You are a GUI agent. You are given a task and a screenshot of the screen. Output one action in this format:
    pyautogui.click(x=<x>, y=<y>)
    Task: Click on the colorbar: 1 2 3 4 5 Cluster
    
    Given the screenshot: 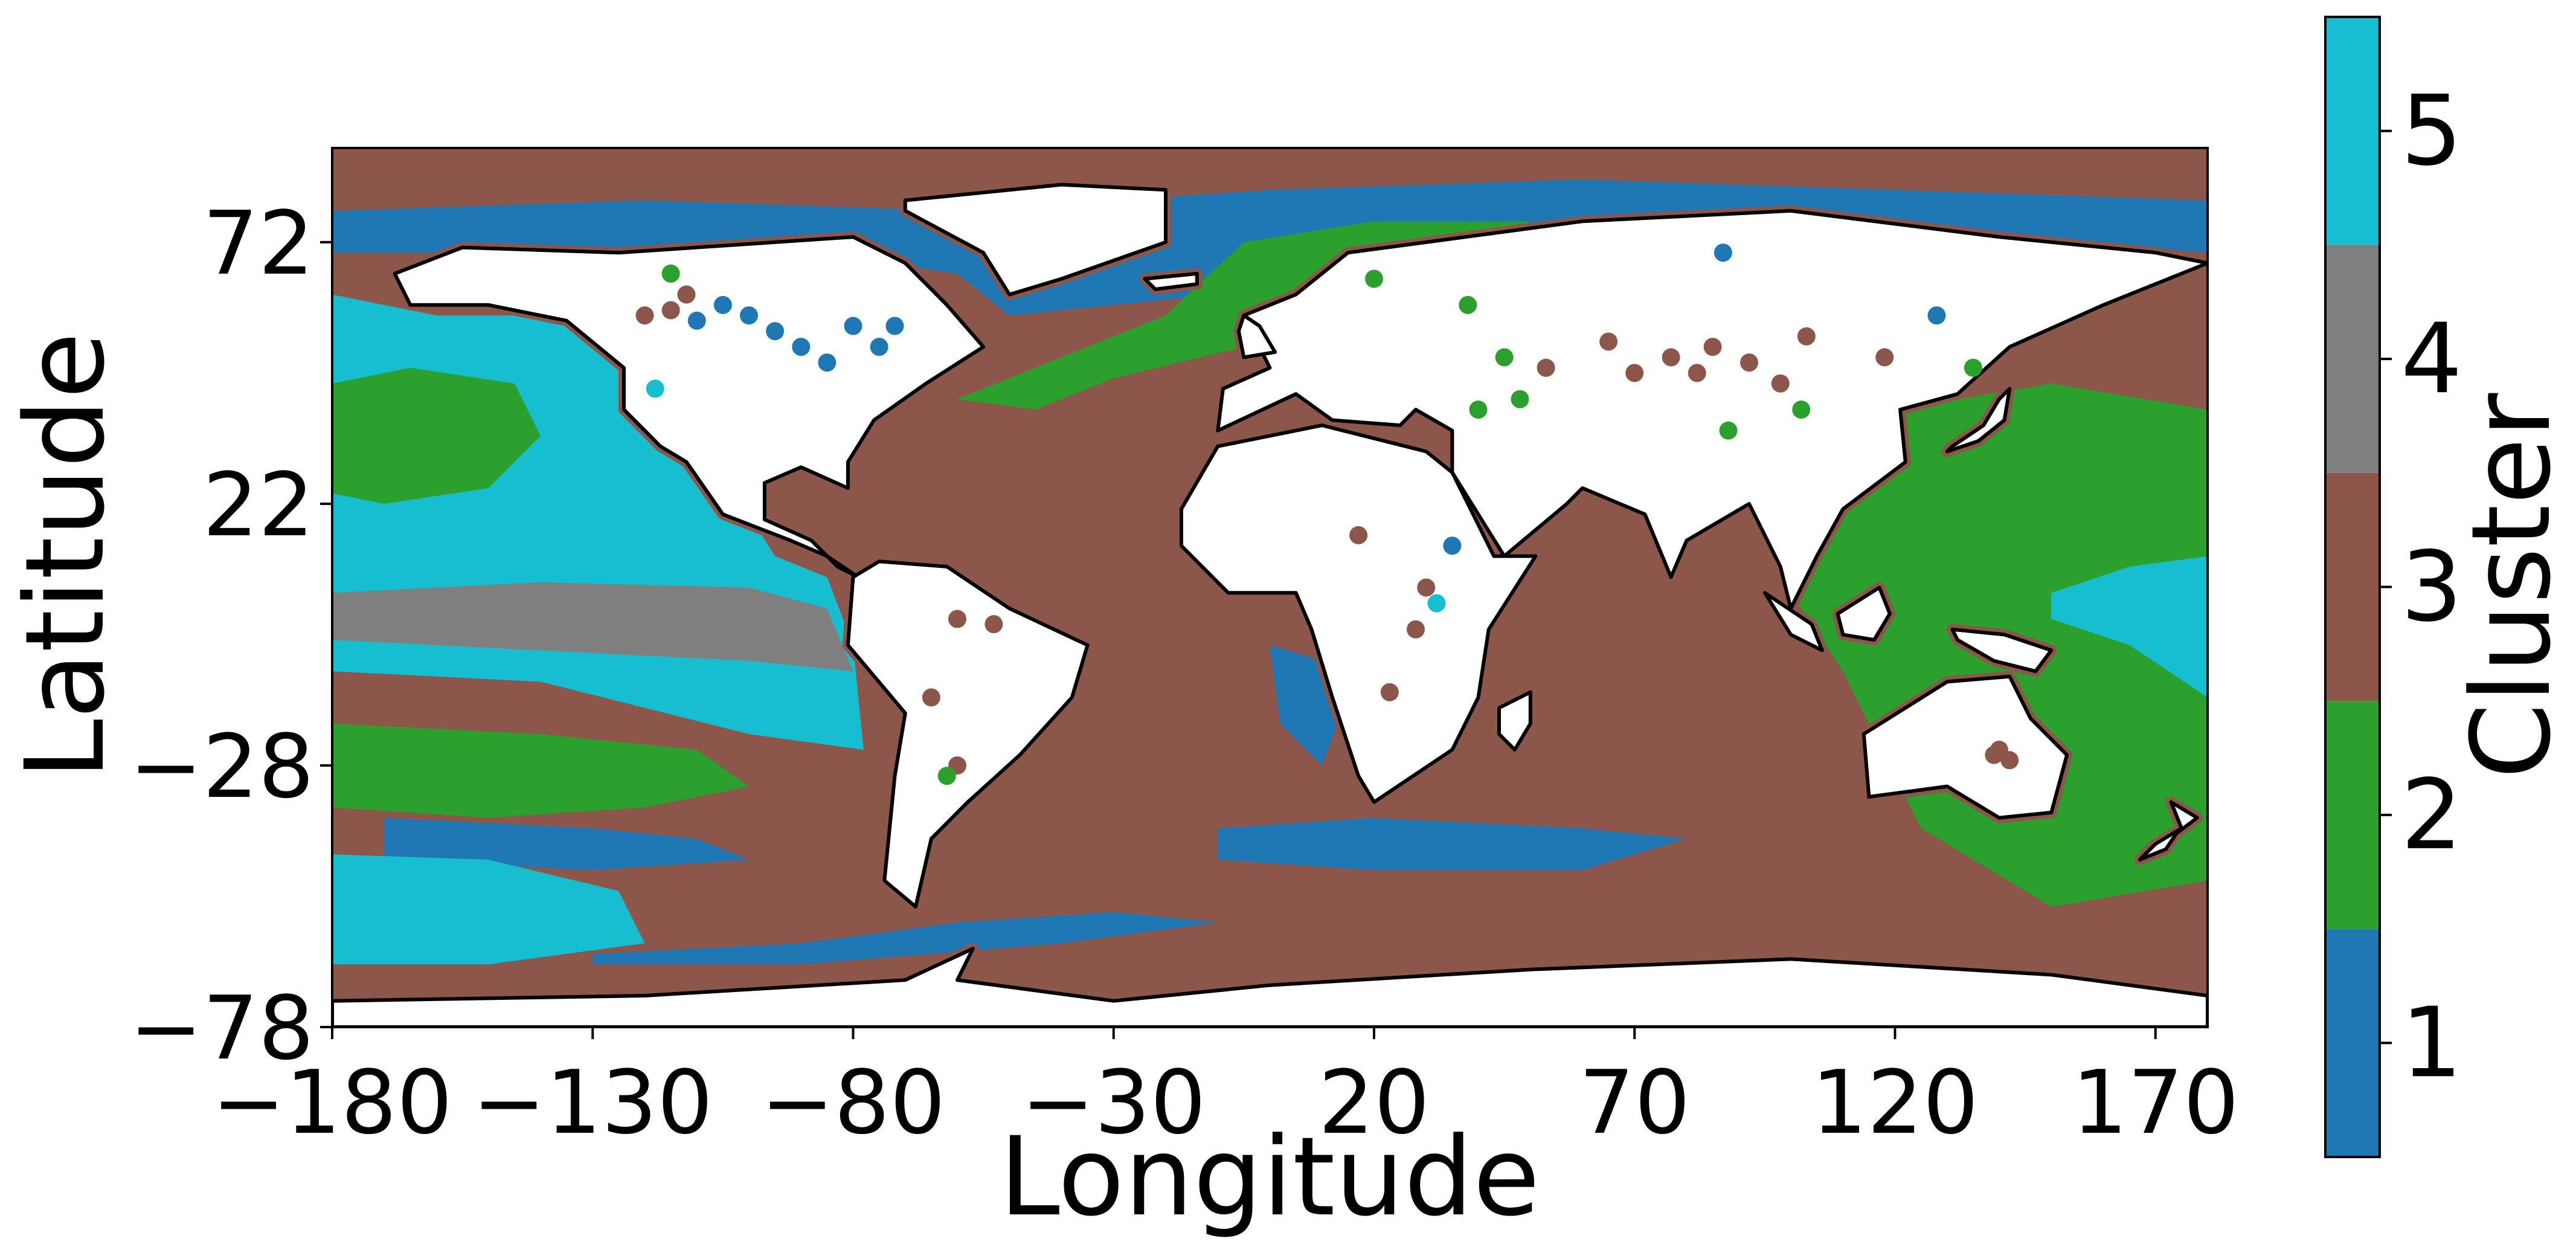 What is the action you would take?
    pyautogui.click(x=2449, y=587)
    